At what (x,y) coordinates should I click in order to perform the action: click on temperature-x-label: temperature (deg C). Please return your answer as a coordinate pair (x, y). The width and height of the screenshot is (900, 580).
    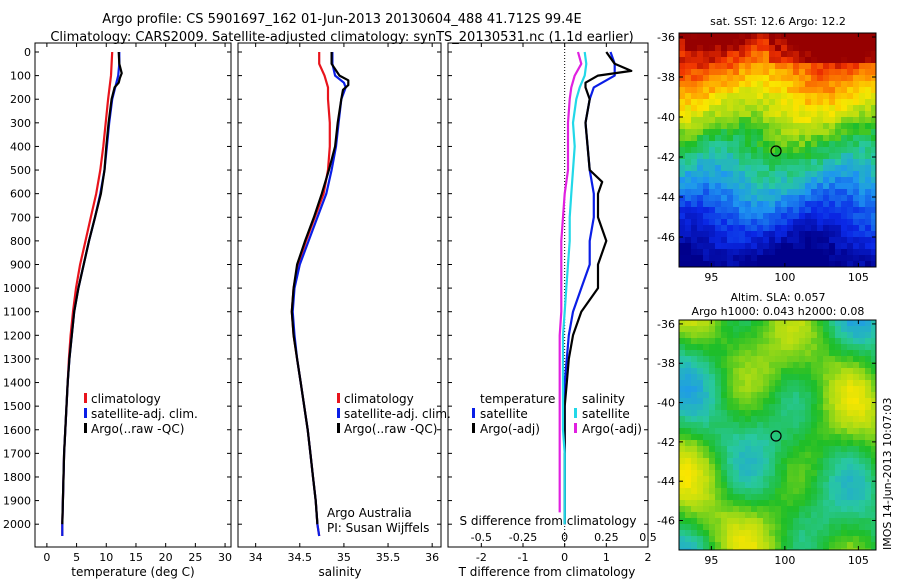
    Looking at the image, I should click on (132, 572).